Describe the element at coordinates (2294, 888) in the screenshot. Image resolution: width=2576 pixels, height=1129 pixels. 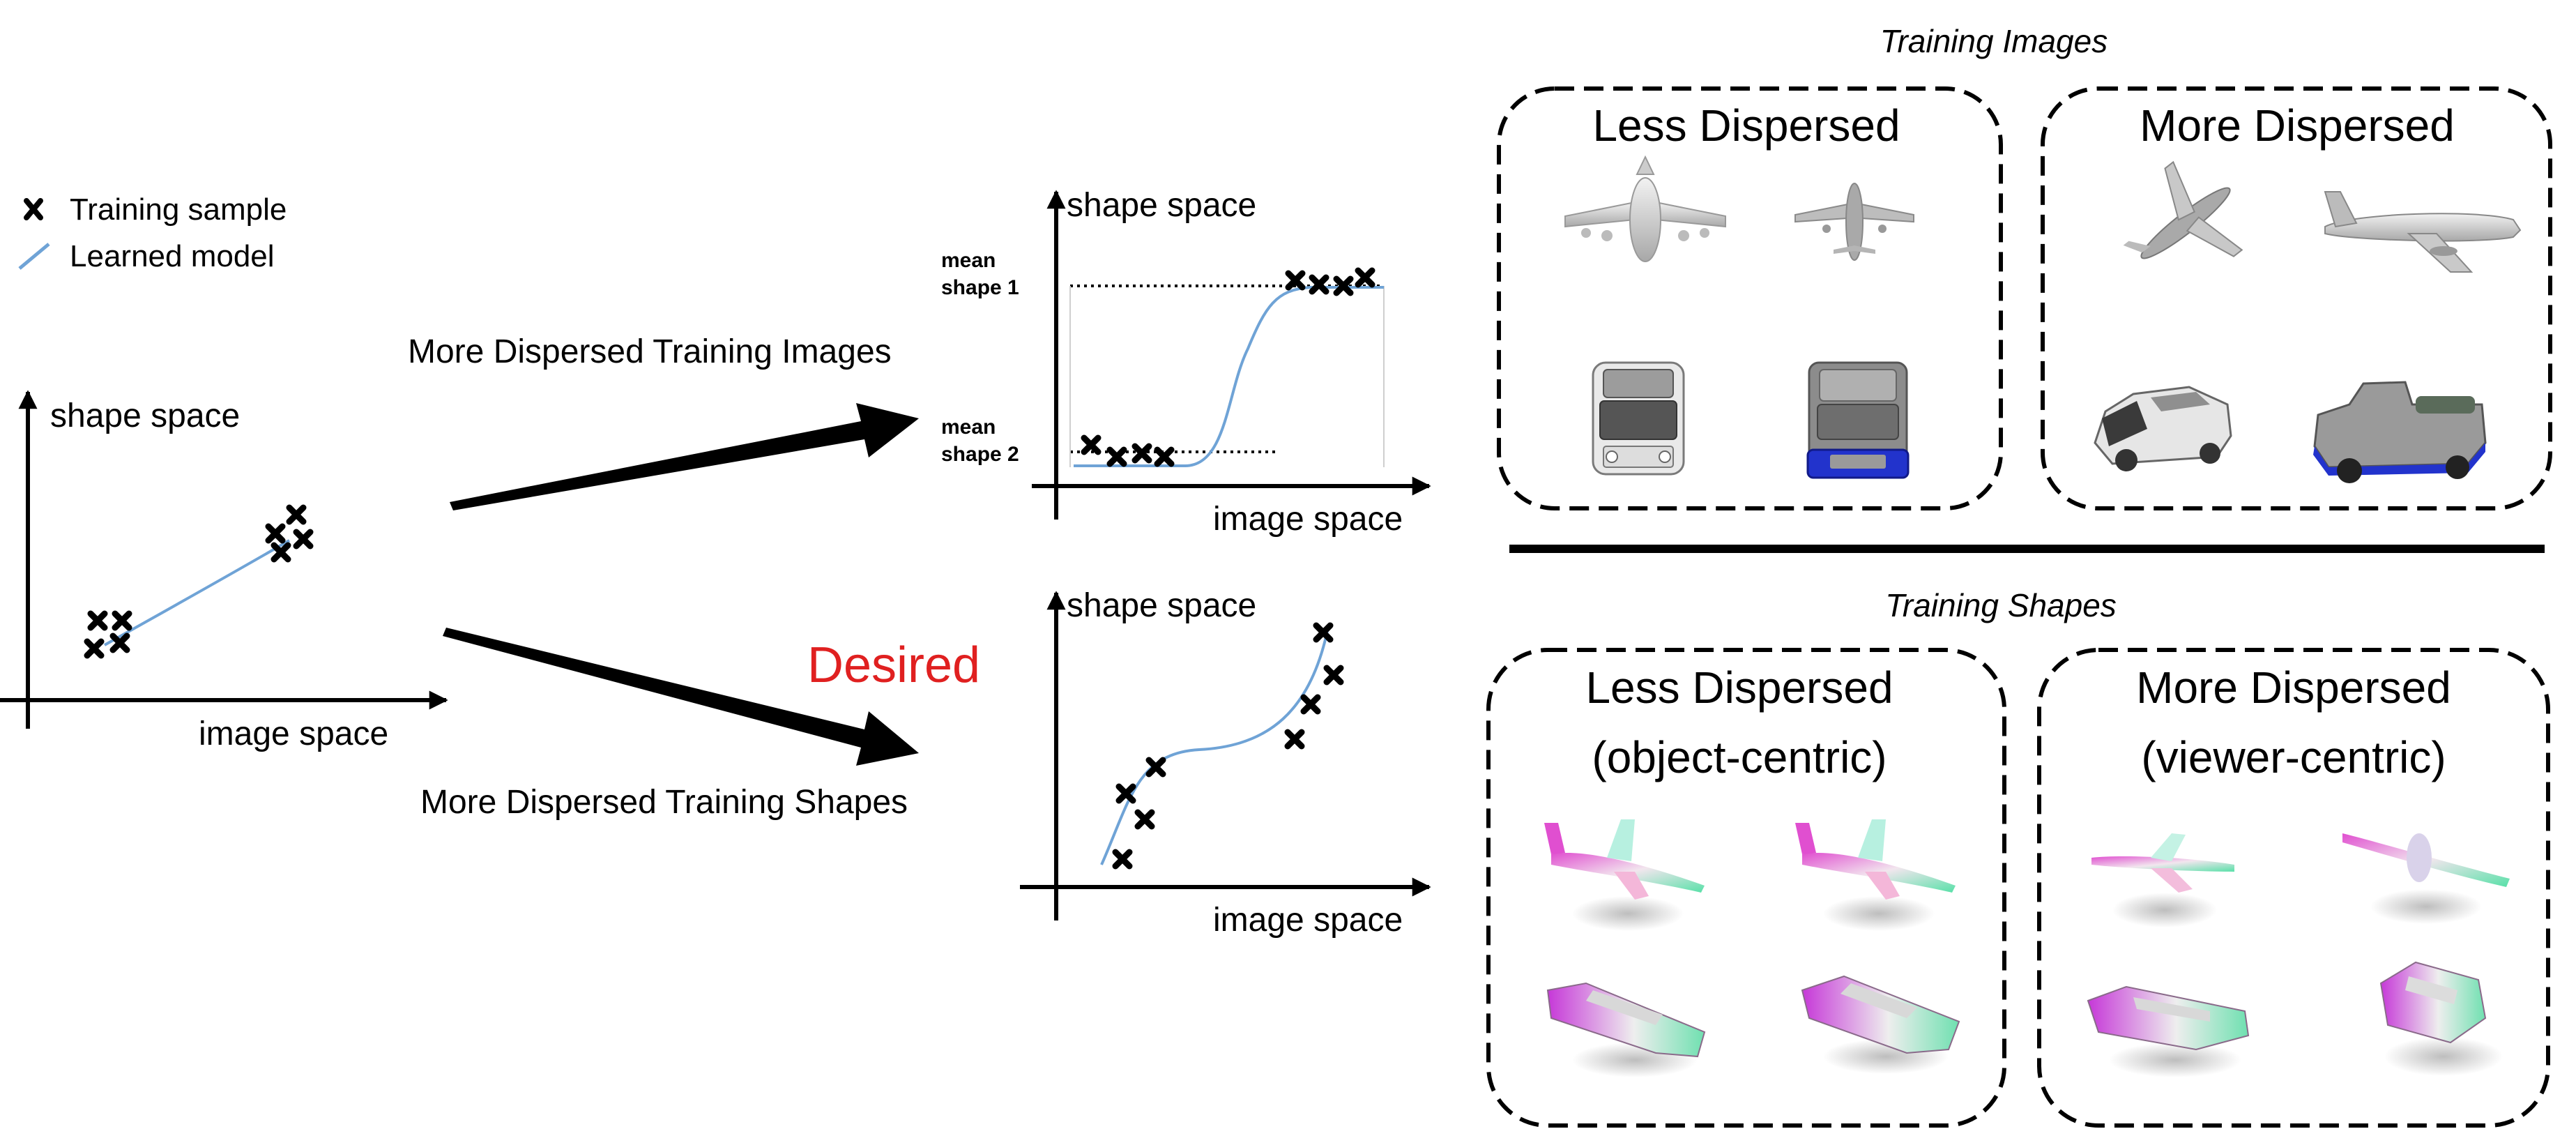
I see `more-dispersed-shapes-box` at that location.